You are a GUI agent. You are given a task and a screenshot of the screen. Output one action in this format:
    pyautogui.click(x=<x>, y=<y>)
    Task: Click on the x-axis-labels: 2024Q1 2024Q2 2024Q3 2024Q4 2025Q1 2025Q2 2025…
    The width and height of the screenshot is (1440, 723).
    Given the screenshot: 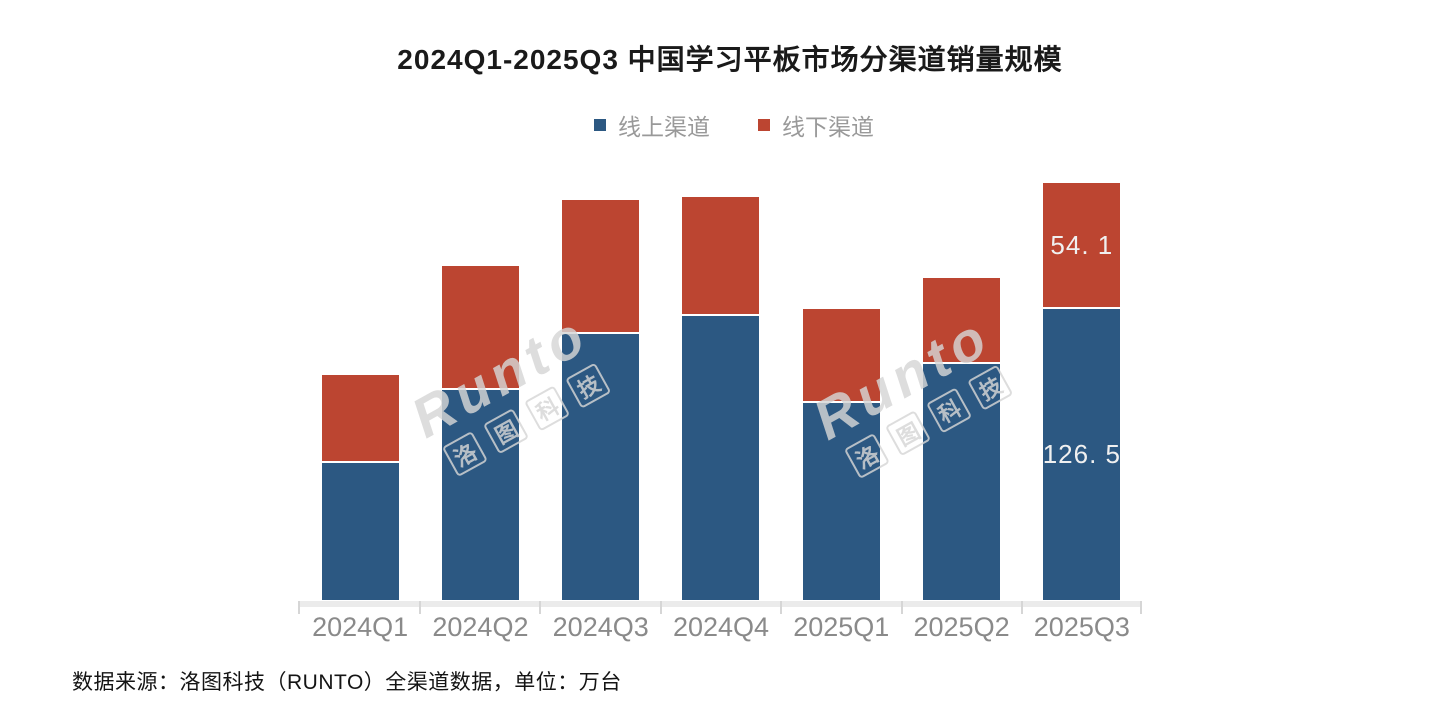 What is the action you would take?
    pyautogui.click(x=721, y=627)
    